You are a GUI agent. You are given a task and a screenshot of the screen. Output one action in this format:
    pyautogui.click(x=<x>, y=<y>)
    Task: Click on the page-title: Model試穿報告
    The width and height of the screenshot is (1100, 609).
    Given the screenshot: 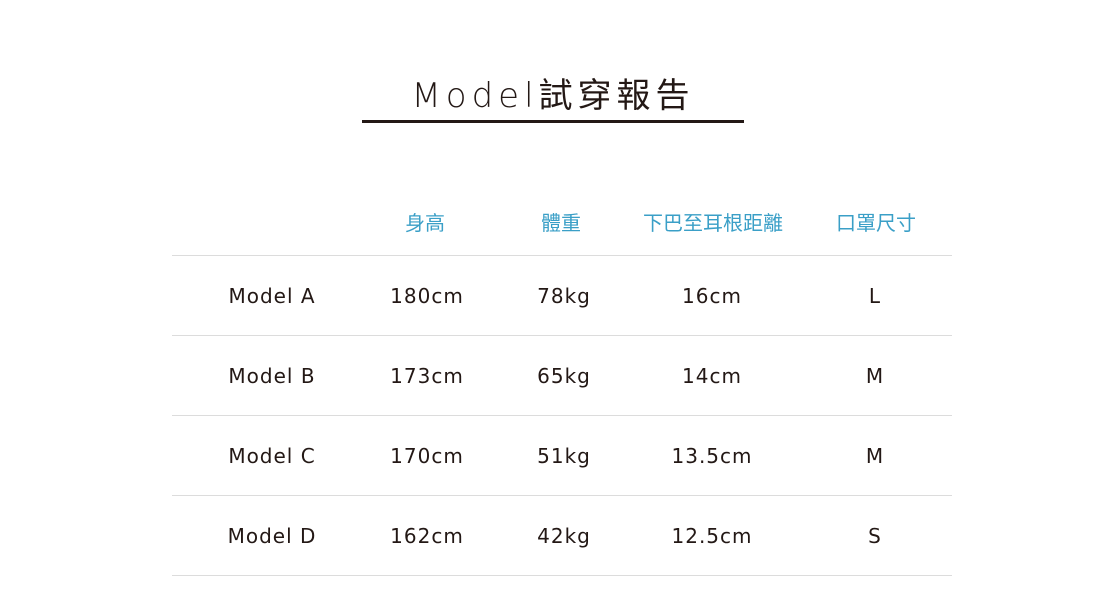 What is the action you would take?
    pyautogui.click(x=553, y=96)
    